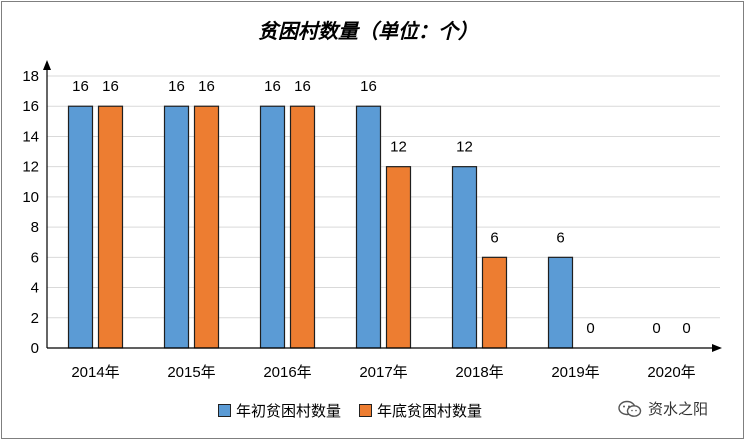  What do you see at coordinates (671, 372) in the screenshot?
I see `x-tick-label: 2020年` at bounding box center [671, 372].